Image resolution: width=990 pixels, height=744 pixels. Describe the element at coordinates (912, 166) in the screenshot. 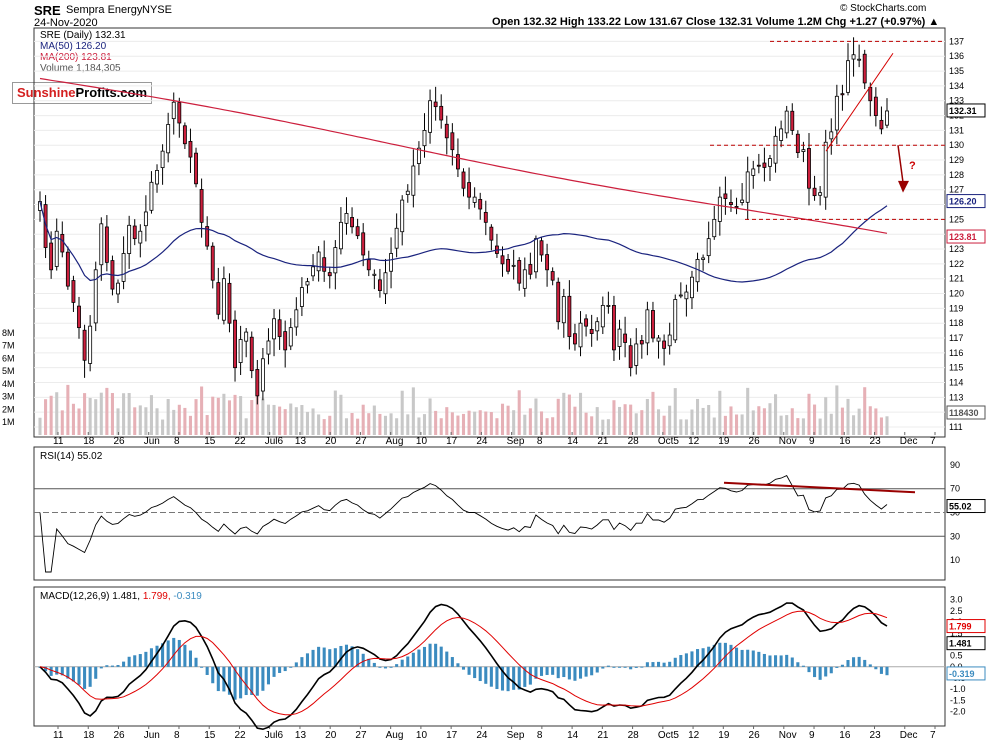

I see `annotation-question: ?` at that location.